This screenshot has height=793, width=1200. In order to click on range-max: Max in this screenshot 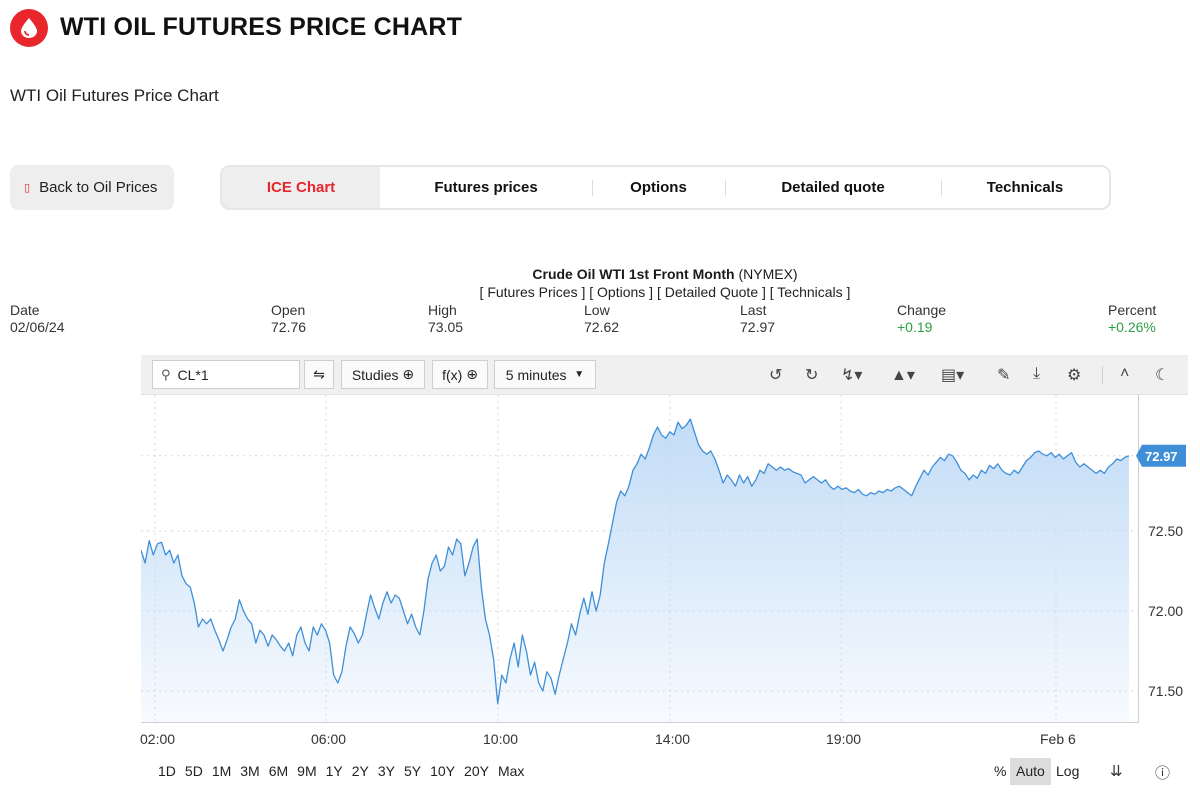, I will do `click(511, 771)`.